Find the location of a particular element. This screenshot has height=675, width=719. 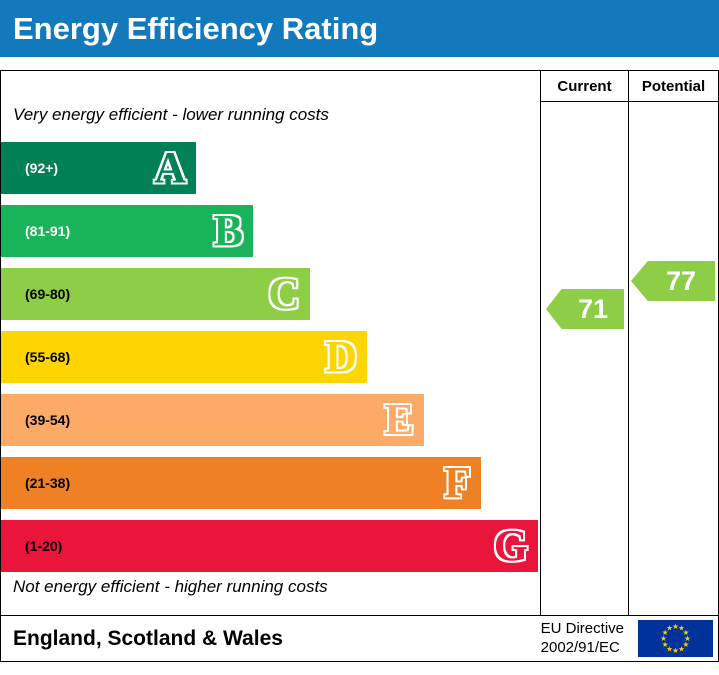

band-f-range: (21-38) is located at coordinates (48, 483).